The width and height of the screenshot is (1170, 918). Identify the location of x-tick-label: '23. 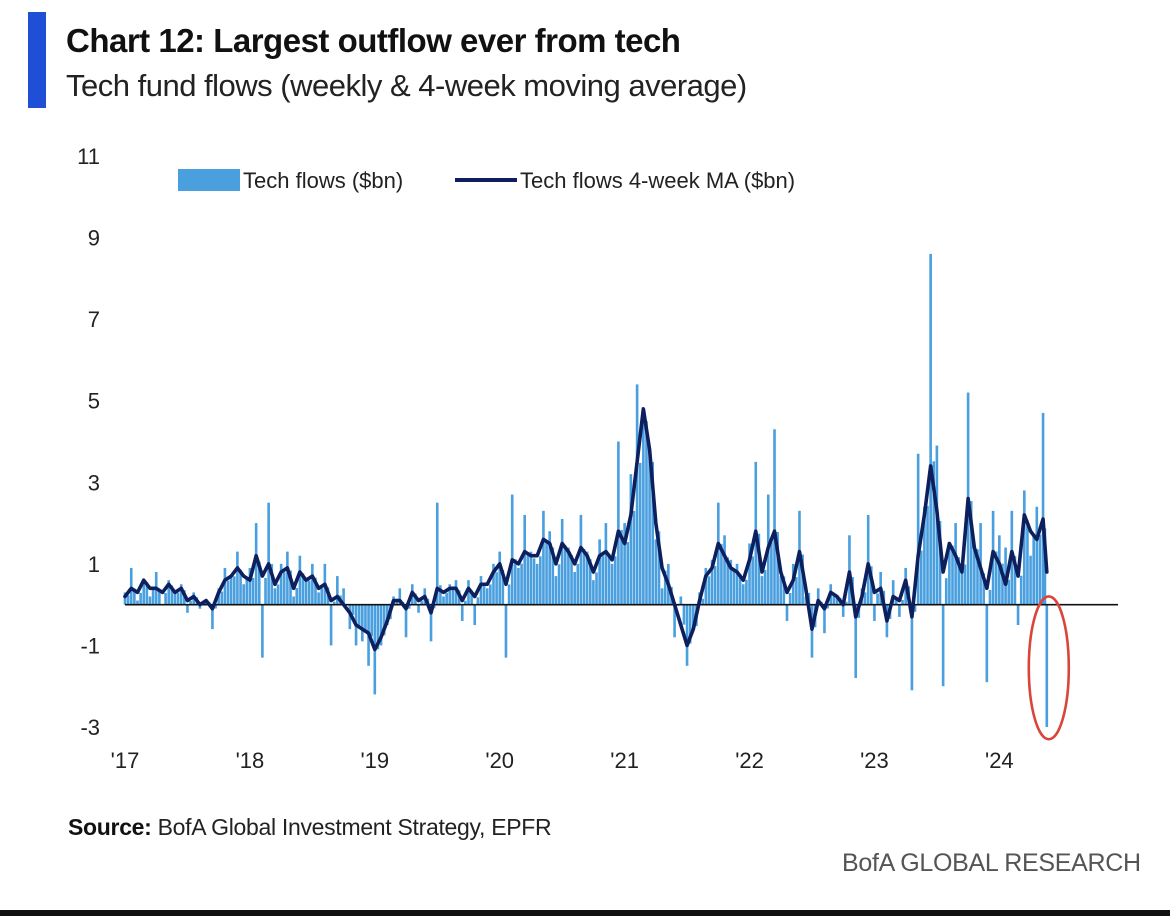
(874, 760).